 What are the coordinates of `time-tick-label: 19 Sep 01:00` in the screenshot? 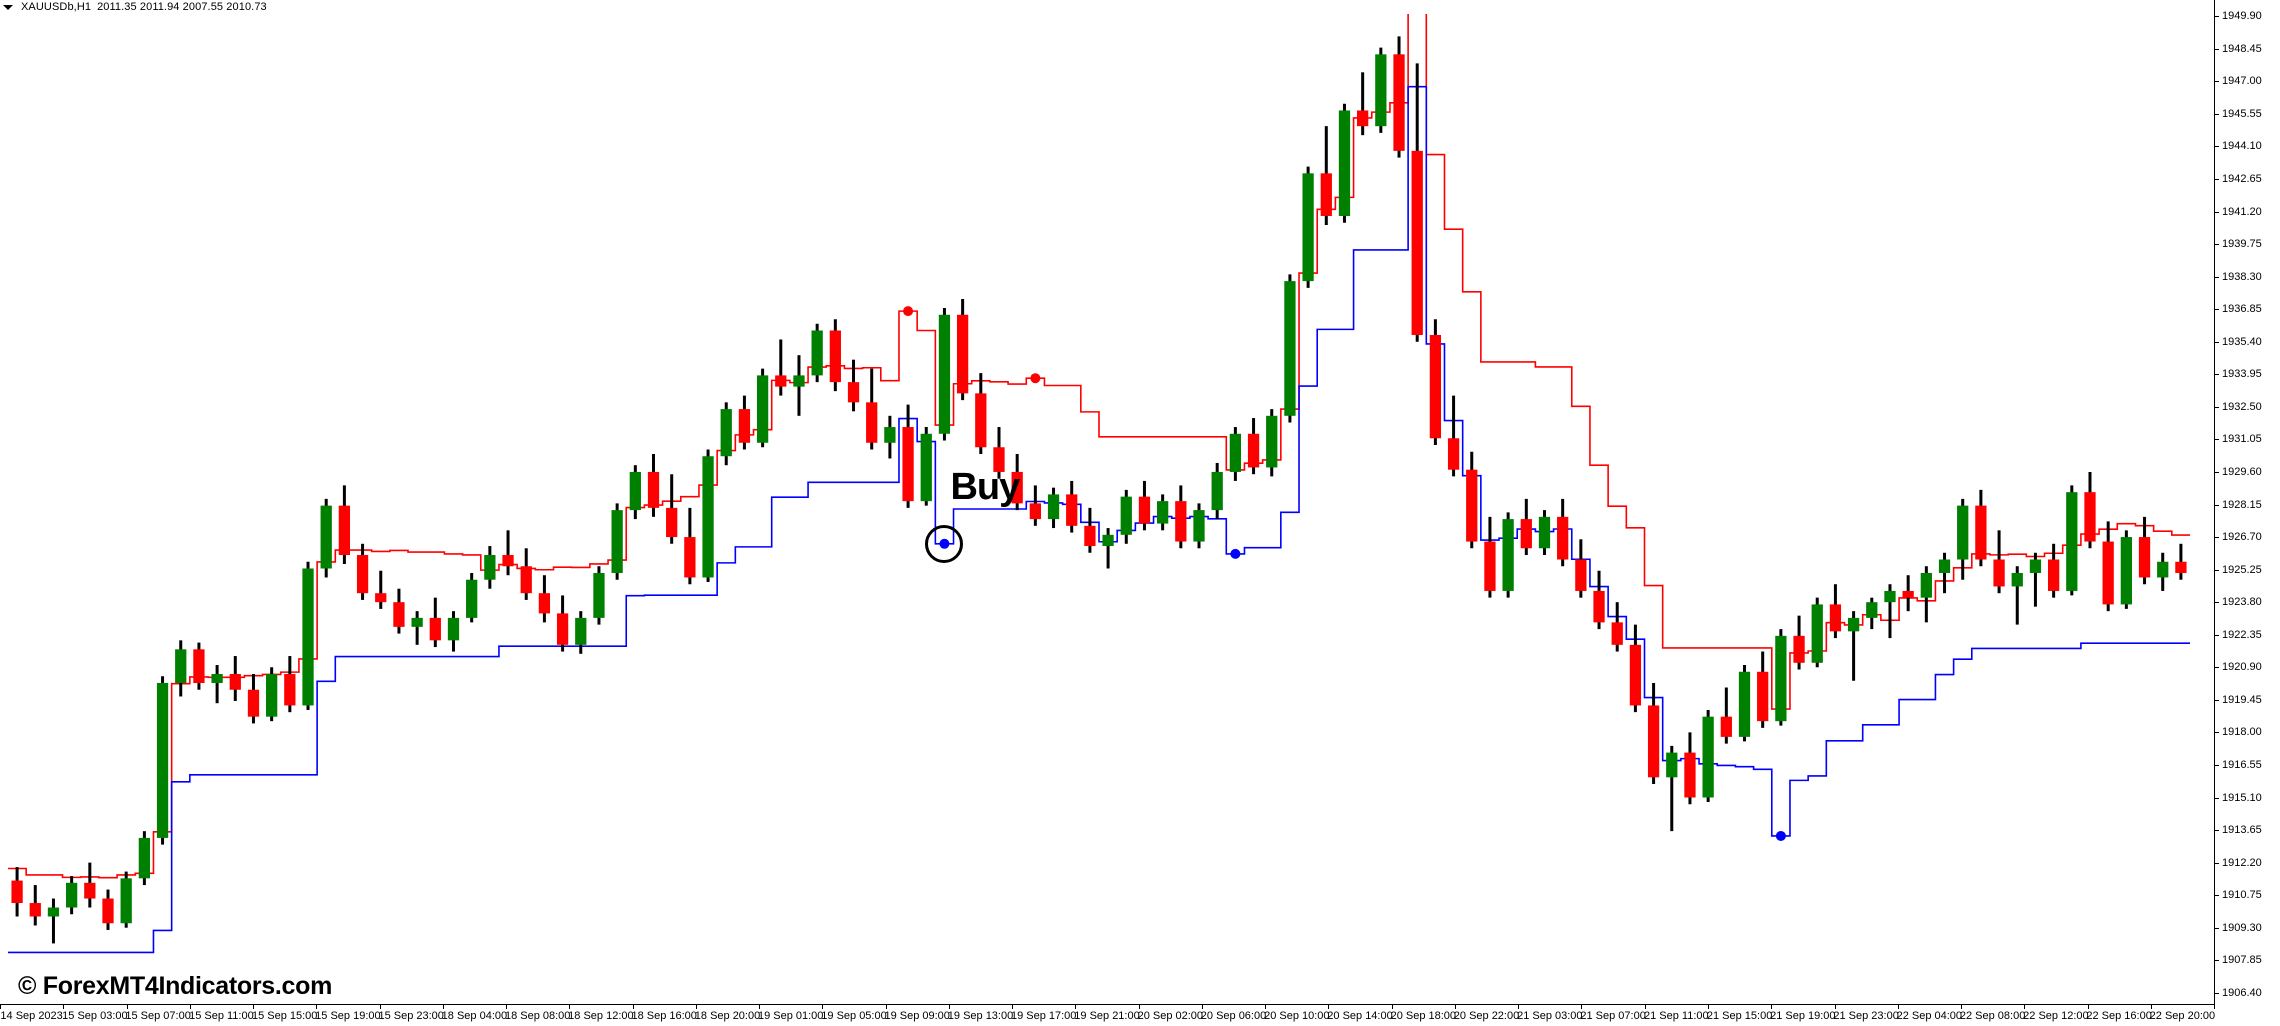 It's located at (790, 1016).